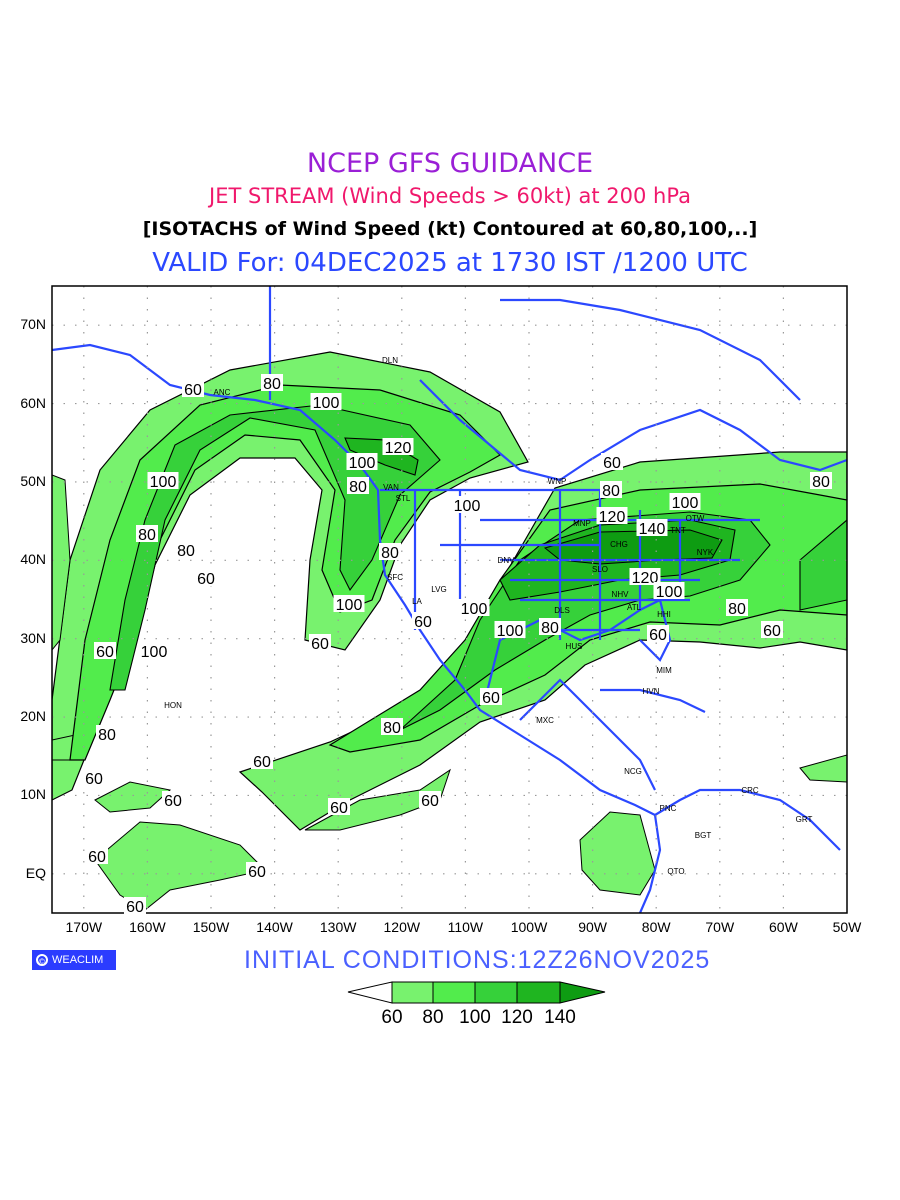 This screenshot has width=900, height=1200. What do you see at coordinates (560, 1017) in the screenshot?
I see `colorbar-label: 140` at bounding box center [560, 1017].